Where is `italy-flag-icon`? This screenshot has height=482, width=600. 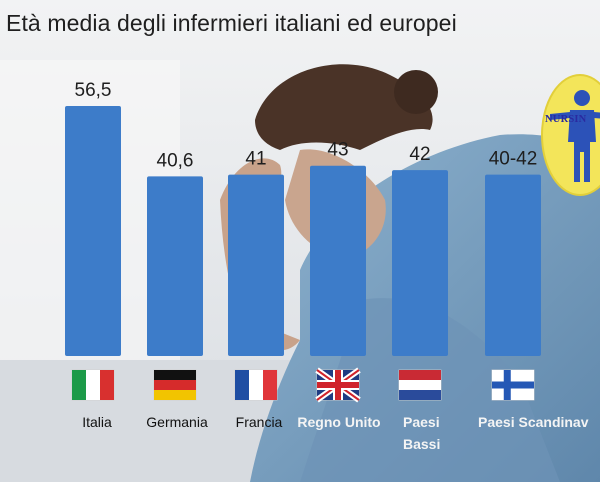 italy-flag-icon is located at coordinates (93, 385).